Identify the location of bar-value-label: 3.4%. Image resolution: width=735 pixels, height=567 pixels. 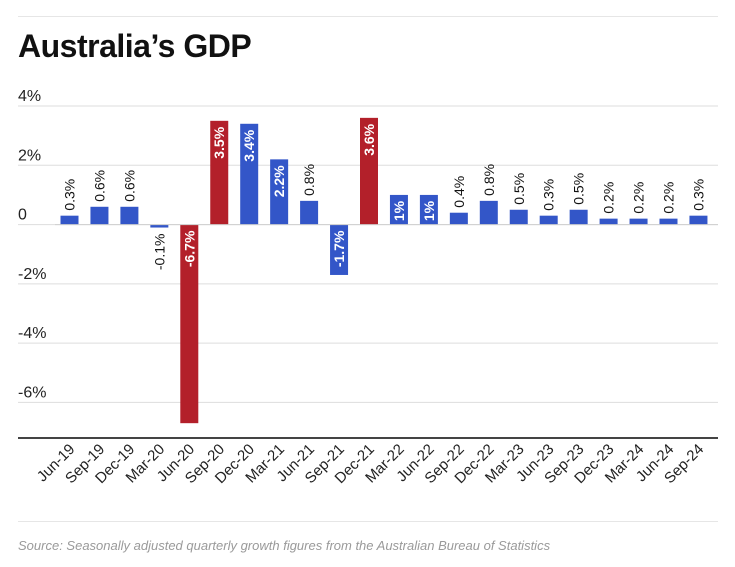
(249, 145).